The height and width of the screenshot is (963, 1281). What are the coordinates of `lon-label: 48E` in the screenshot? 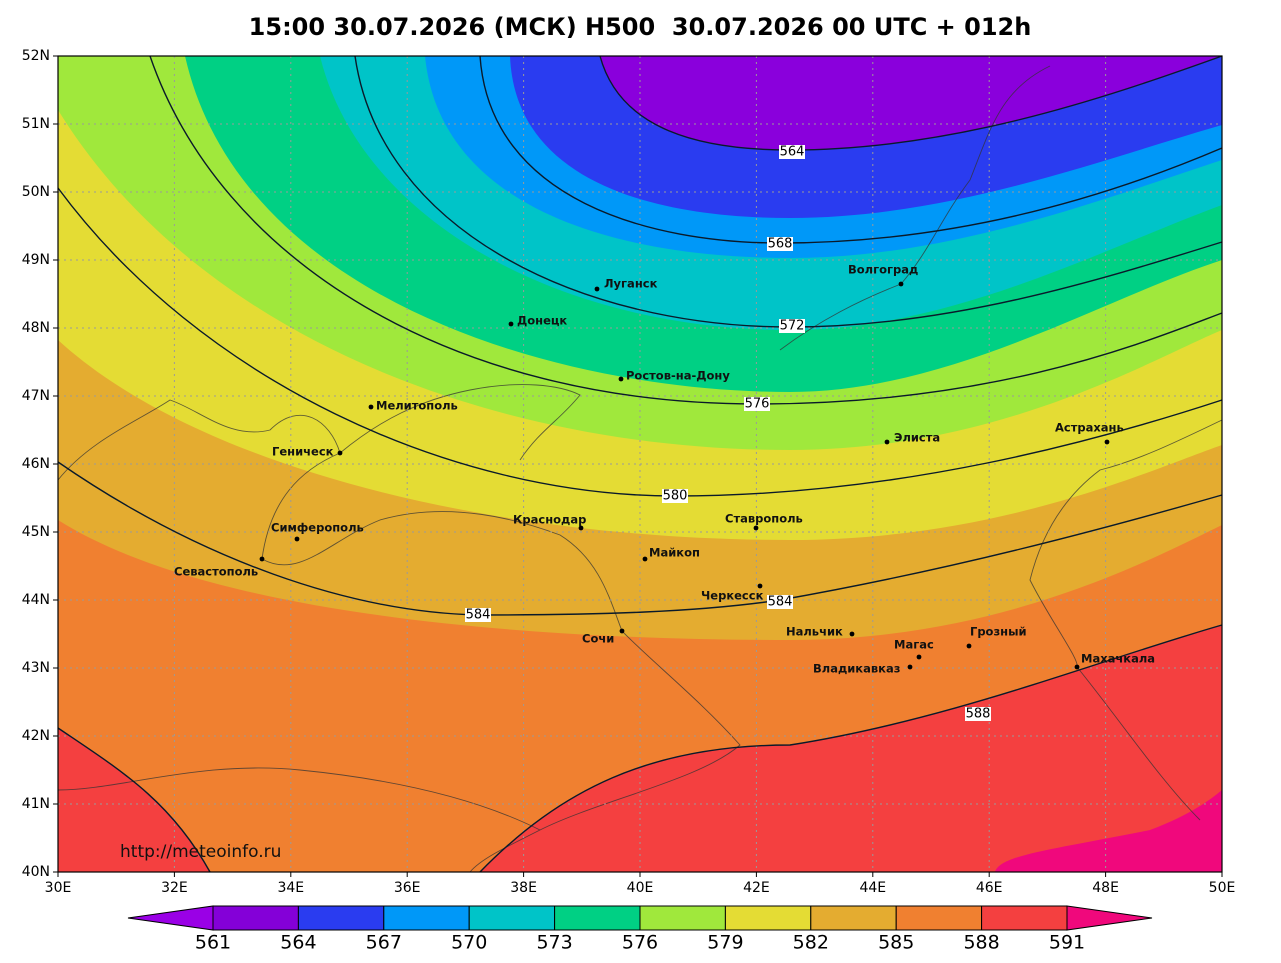 It's located at (1105, 888).